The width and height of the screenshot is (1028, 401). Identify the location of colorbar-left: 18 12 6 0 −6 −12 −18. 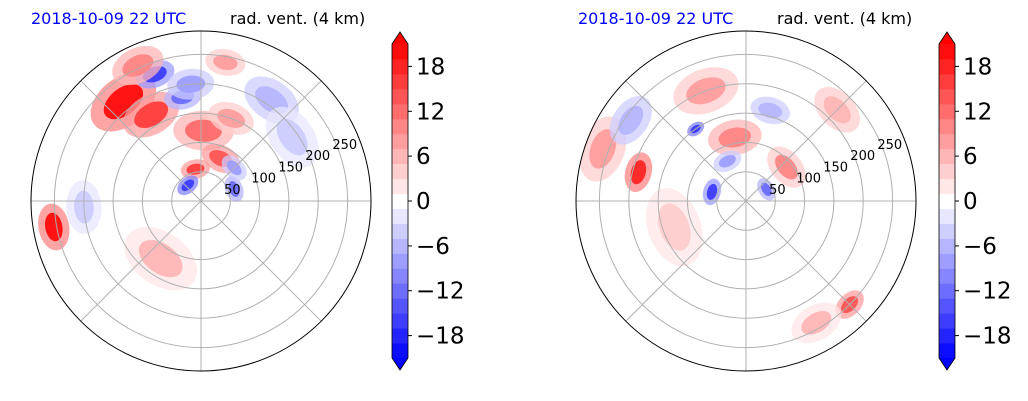
(428, 201).